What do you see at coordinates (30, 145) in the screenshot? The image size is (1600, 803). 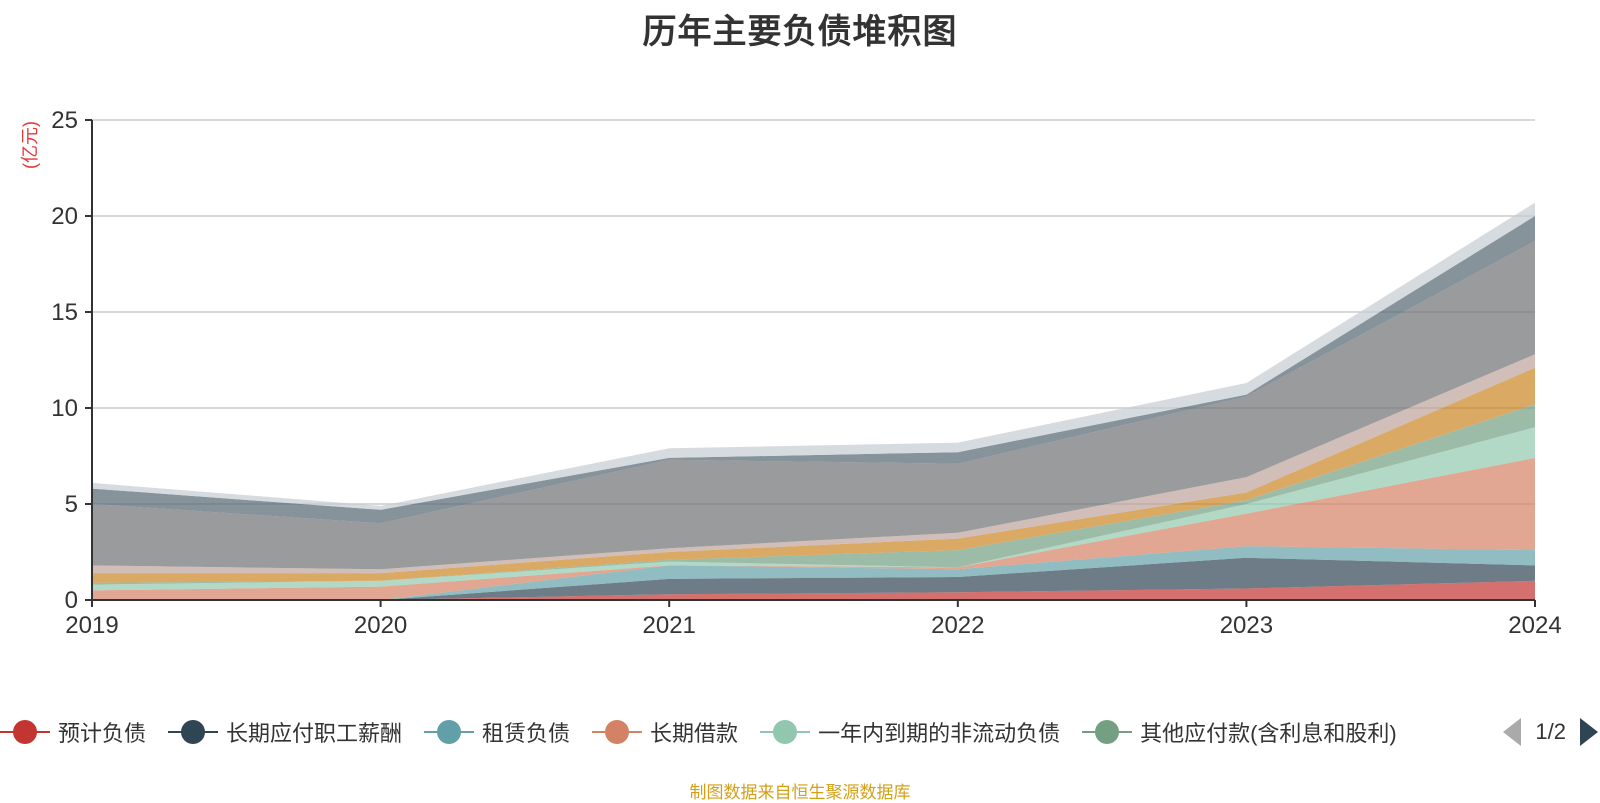 I see `y-axis-unit-label: (亿元)` at bounding box center [30, 145].